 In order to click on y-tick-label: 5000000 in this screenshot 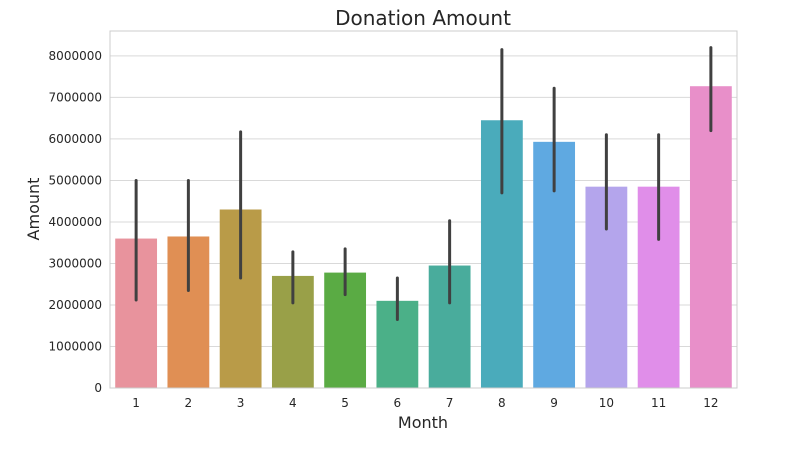, I will do `click(75, 180)`.